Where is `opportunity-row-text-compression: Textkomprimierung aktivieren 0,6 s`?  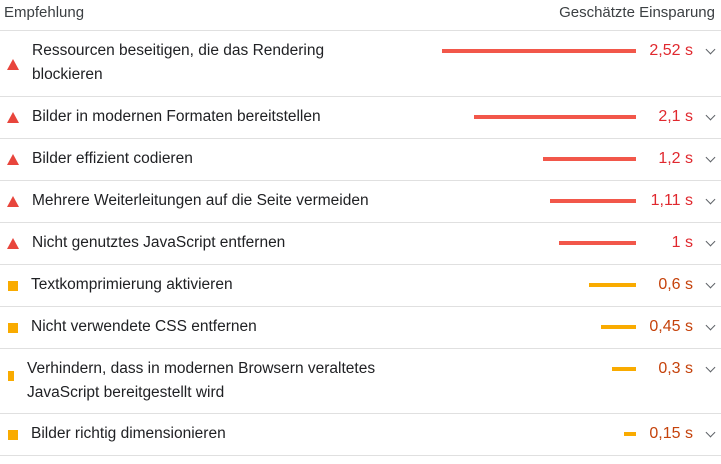
opportunity-row-text-compression: Textkomprimierung aktivieren 0,6 s is located at coordinates (360, 286).